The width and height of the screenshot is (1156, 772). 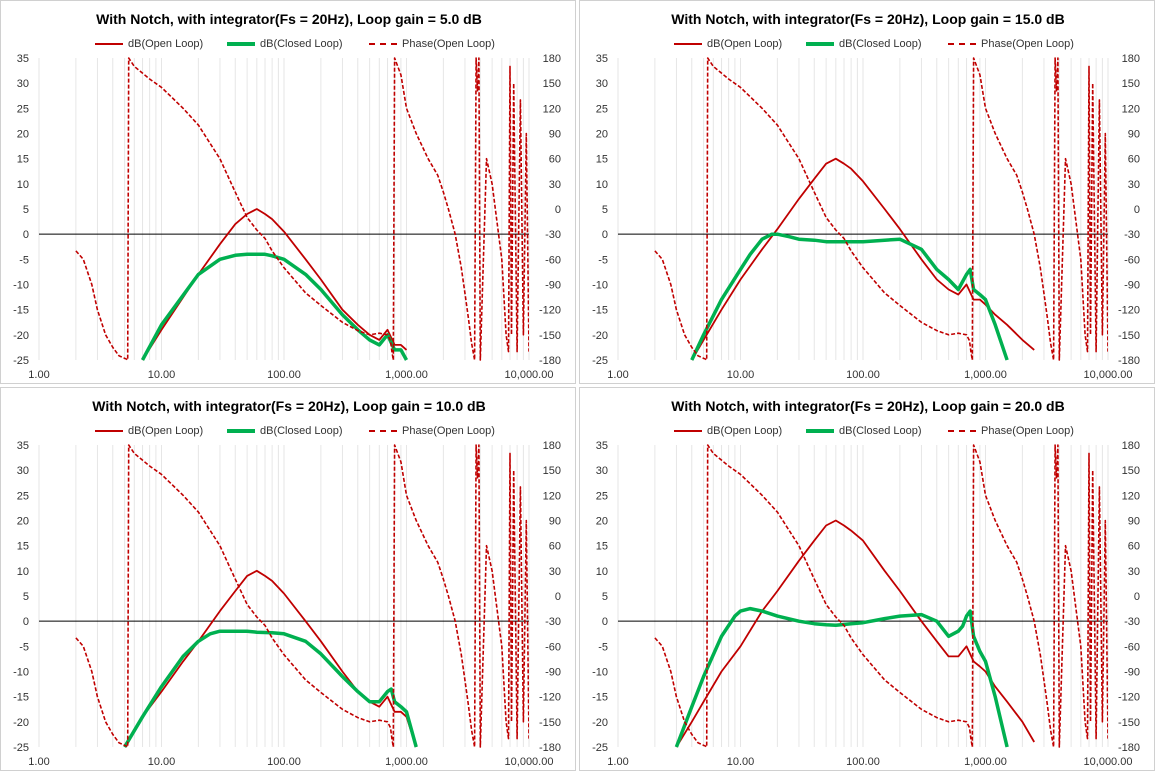 I want to click on x-tick-label: 1,000.00, so click(x=406, y=375).